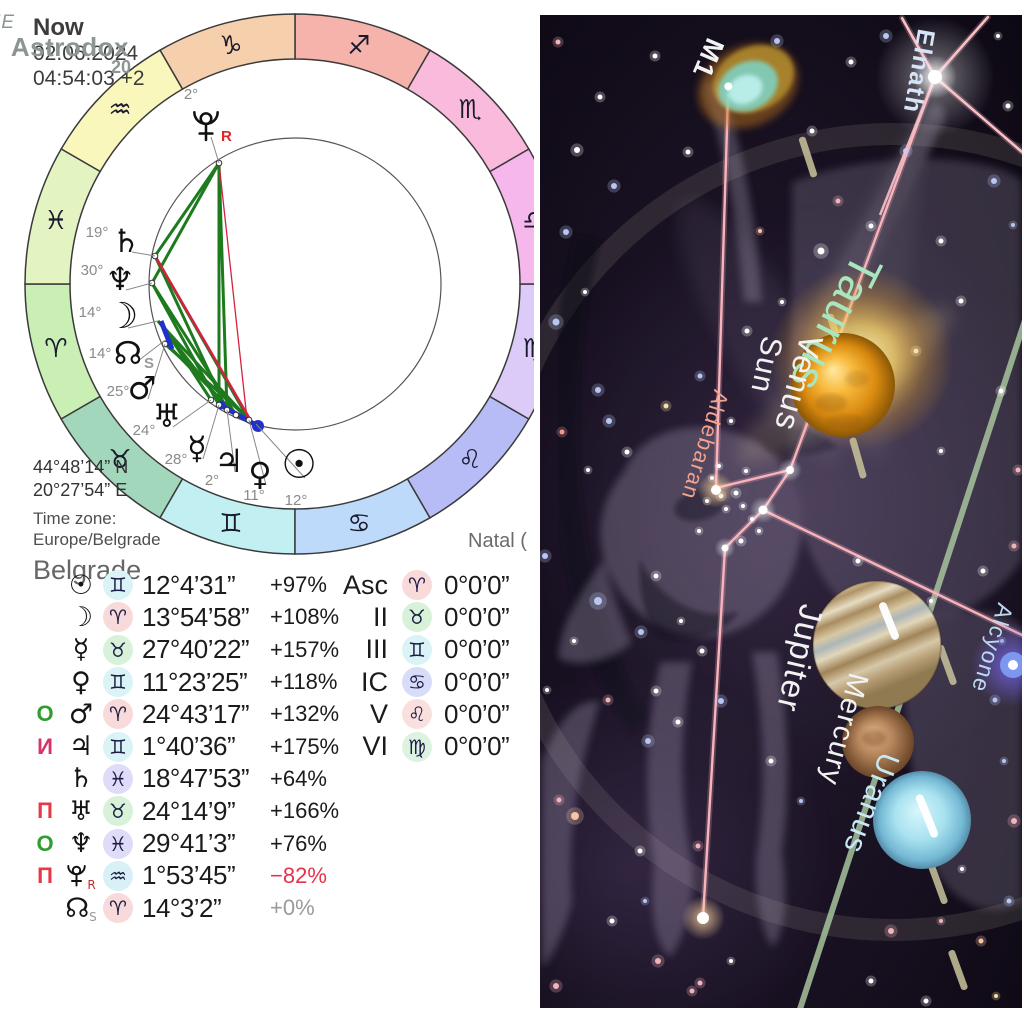 This screenshot has width=1024, height=1024. What do you see at coordinates (136, 375) in the screenshot?
I see `wheel-planet-mars: ♂25°` at bounding box center [136, 375].